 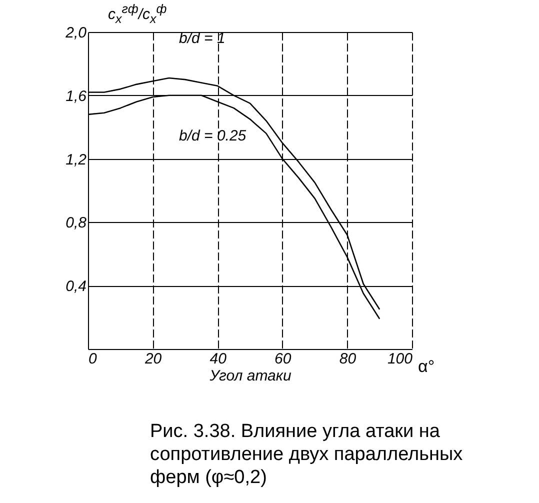 What do you see at coordinates (76, 33) in the screenshot?
I see `y-tick-label: 2,0` at bounding box center [76, 33].